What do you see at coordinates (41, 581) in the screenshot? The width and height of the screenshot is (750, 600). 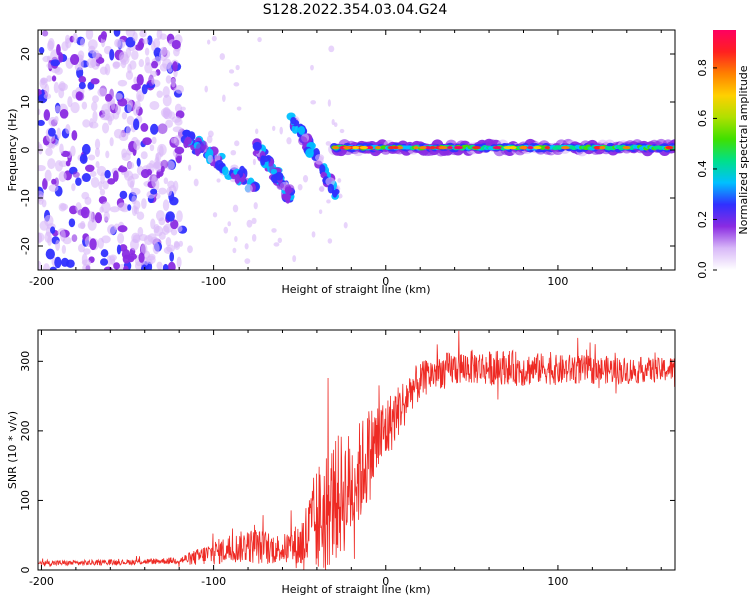 I see `snr-x-tick-label: -200` at bounding box center [41, 581].